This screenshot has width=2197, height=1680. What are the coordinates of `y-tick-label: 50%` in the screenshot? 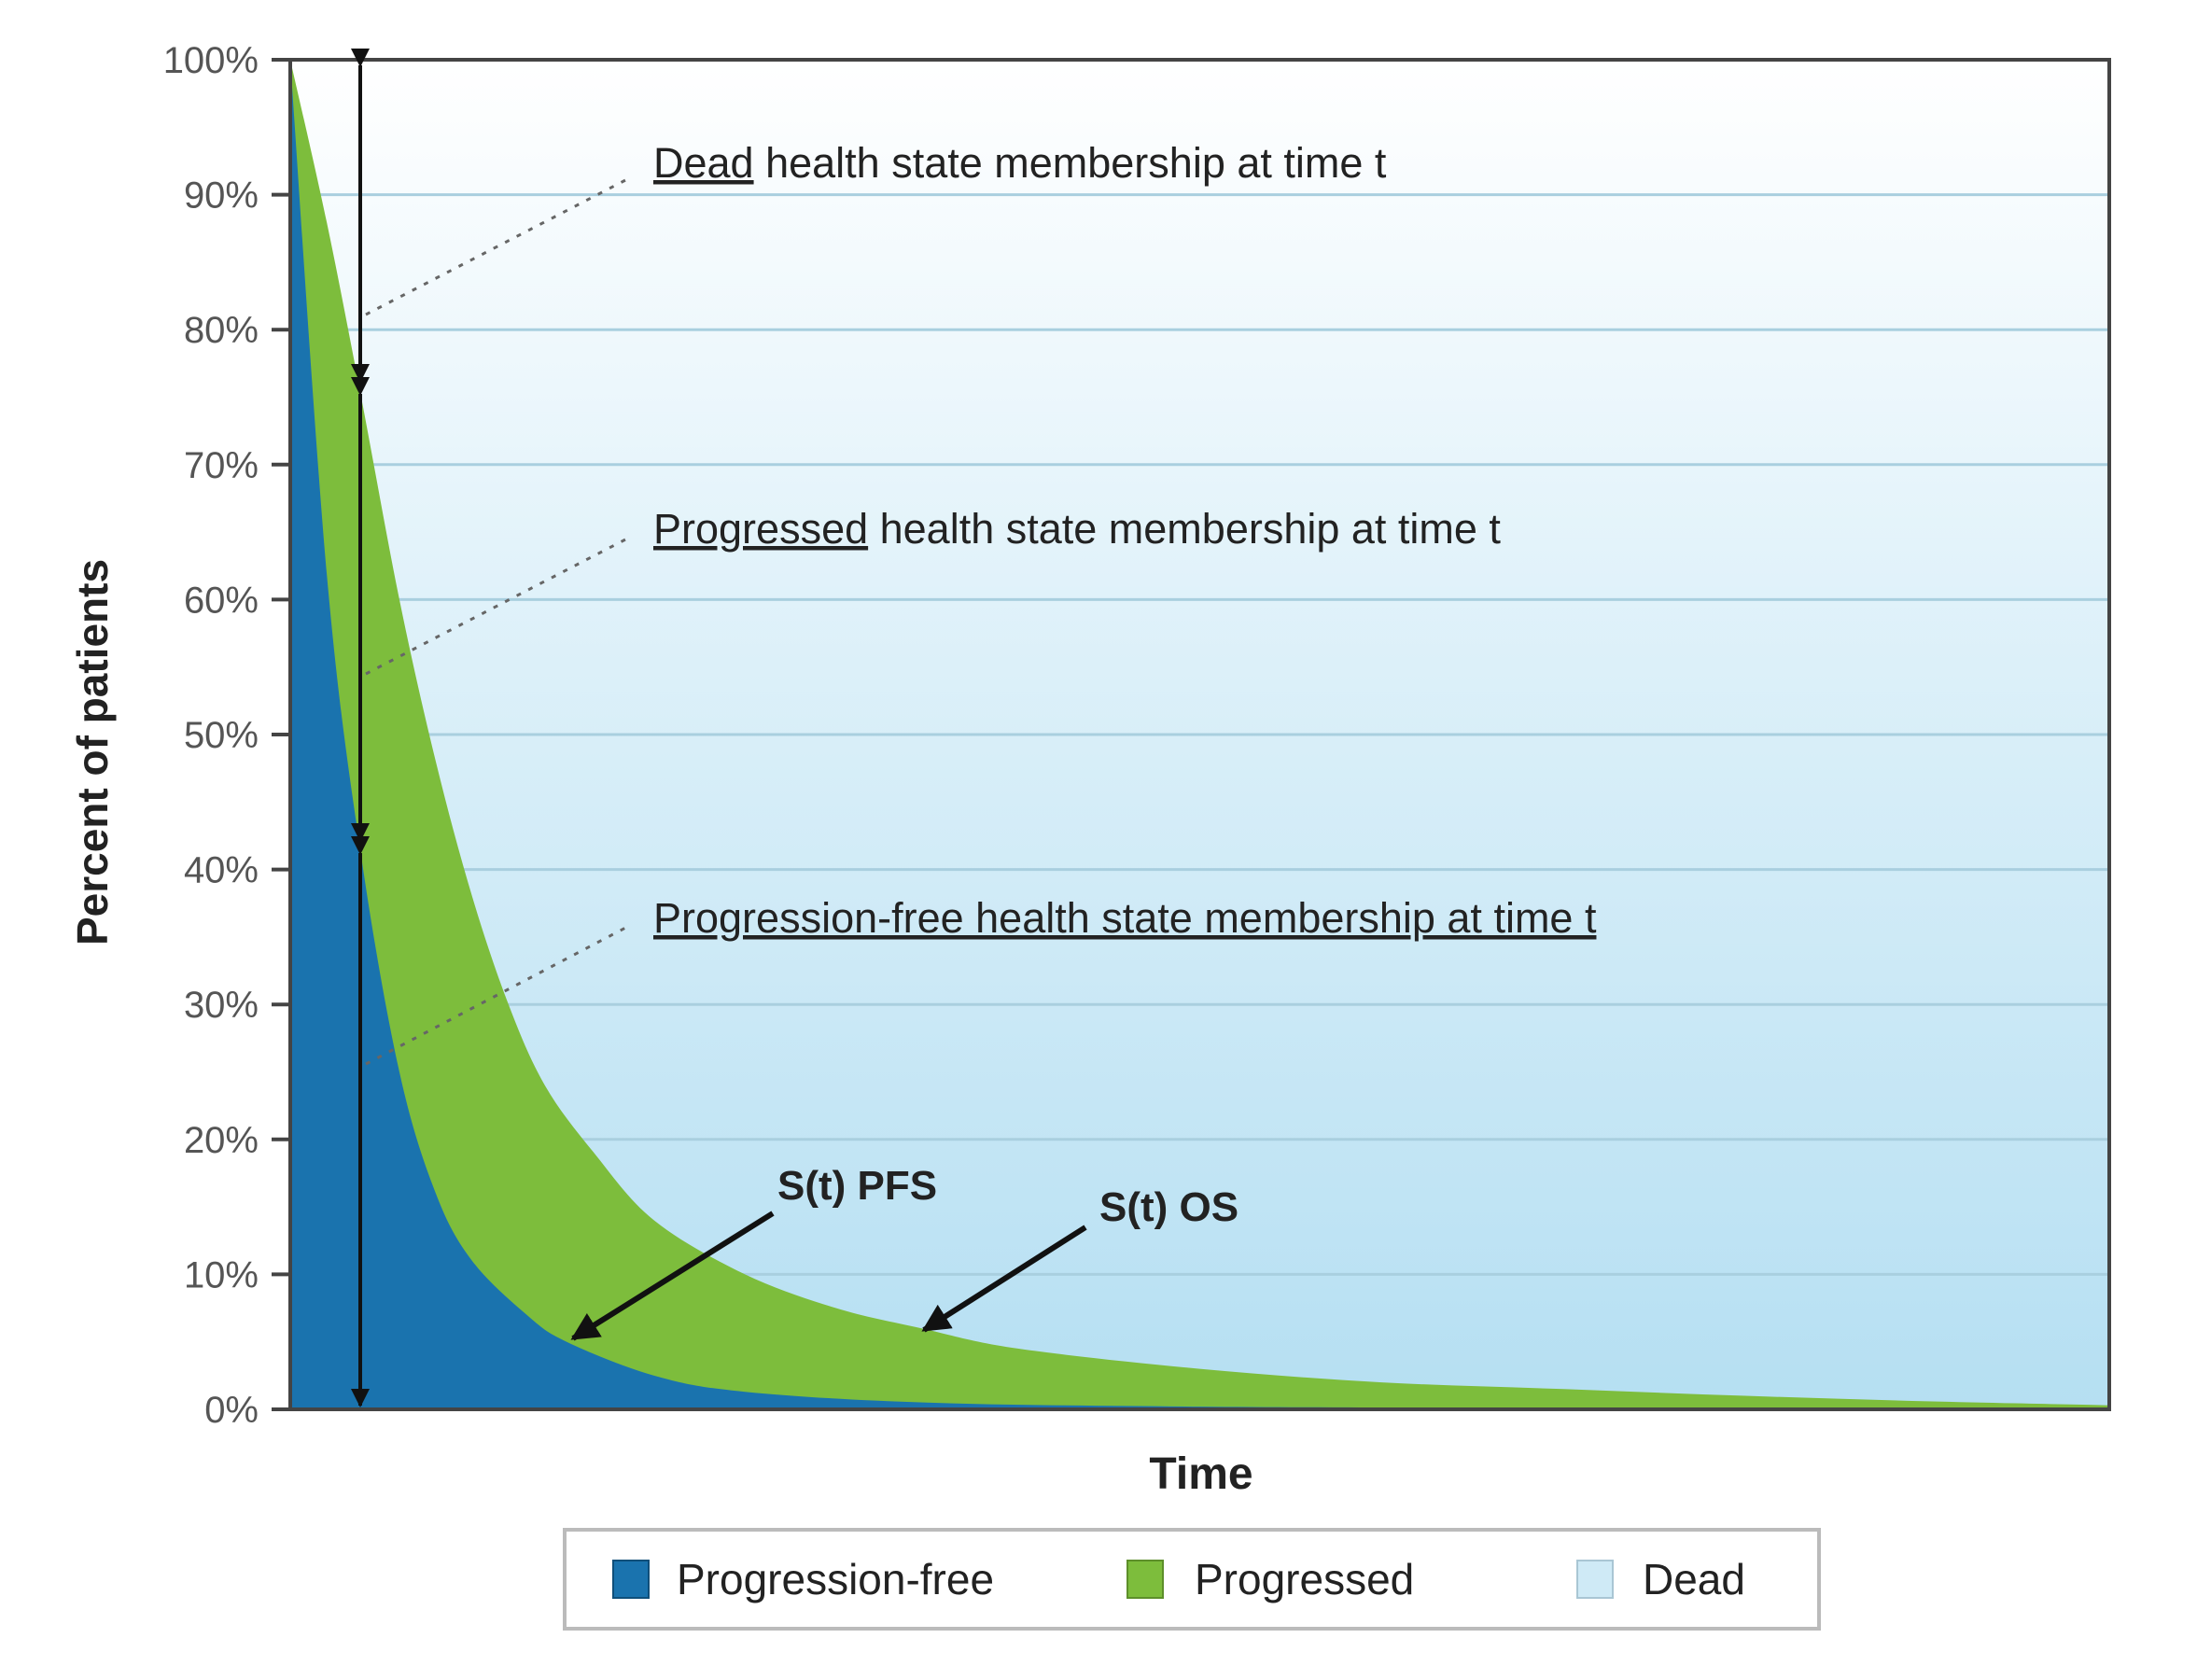 It's located at (221, 735).